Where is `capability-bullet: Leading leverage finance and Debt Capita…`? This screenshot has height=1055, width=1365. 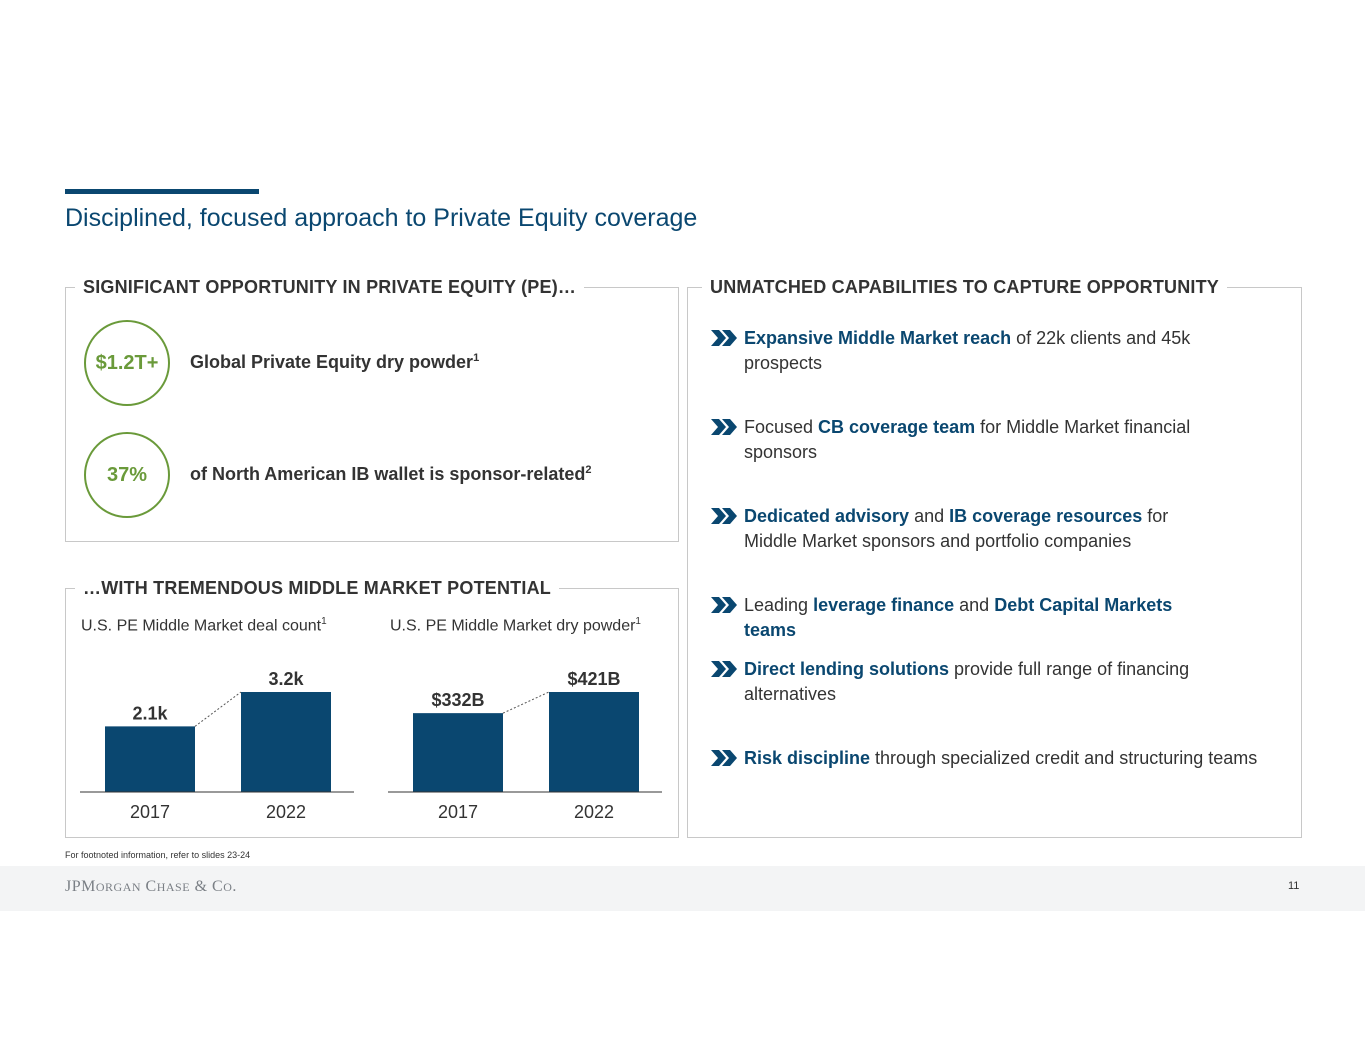
capability-bullet: Leading leverage finance and Debt Capita… is located at coordinates (1002, 618).